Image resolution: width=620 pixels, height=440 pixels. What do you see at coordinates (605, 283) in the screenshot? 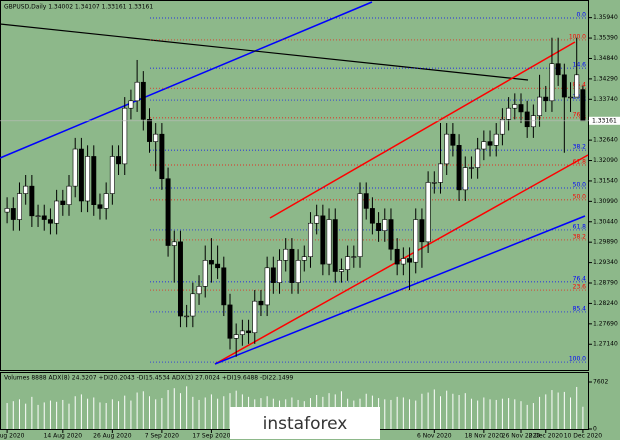
I see `y-tick-label: 1.28790` at bounding box center [605, 283].